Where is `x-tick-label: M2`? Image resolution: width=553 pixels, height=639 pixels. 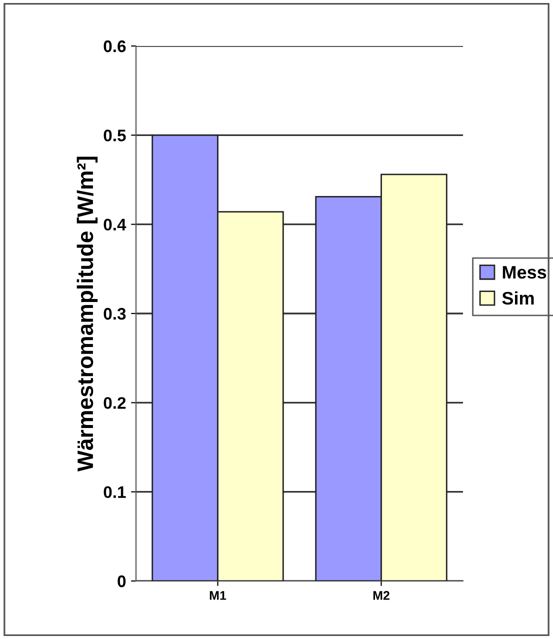 x-tick-label: M2 is located at coordinates (381, 595).